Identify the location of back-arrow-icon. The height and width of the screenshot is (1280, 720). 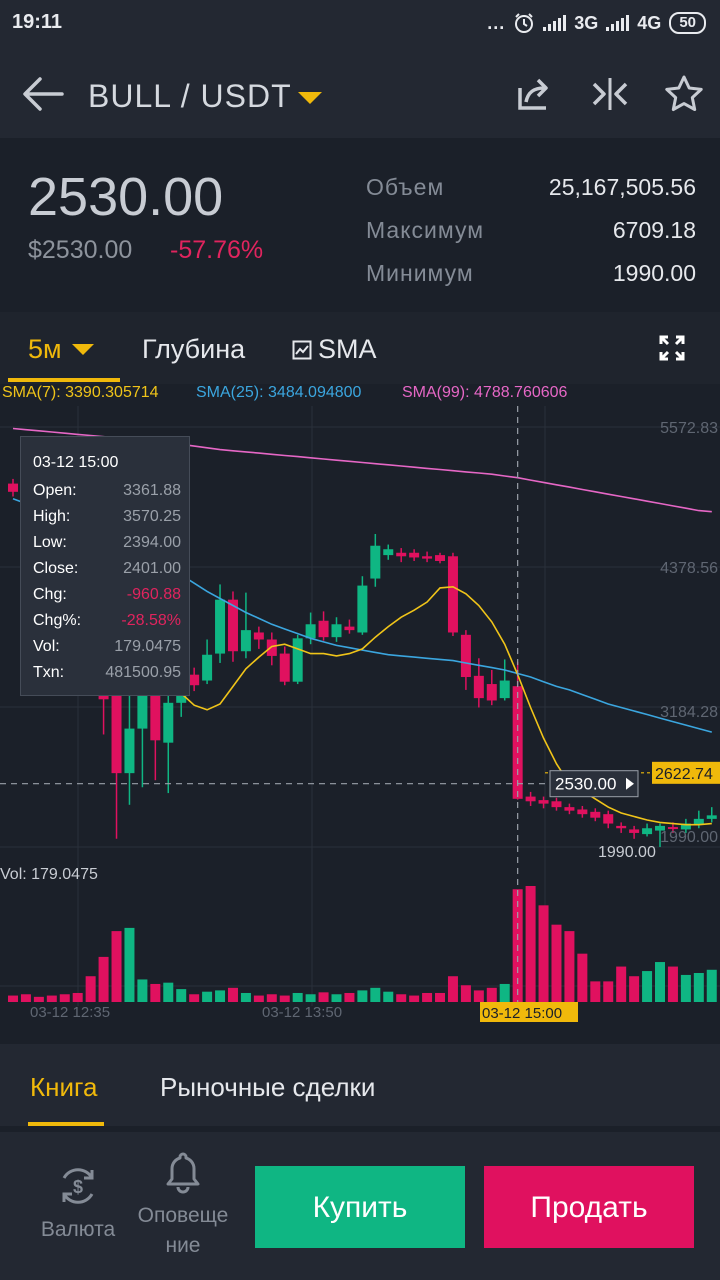
(43, 94).